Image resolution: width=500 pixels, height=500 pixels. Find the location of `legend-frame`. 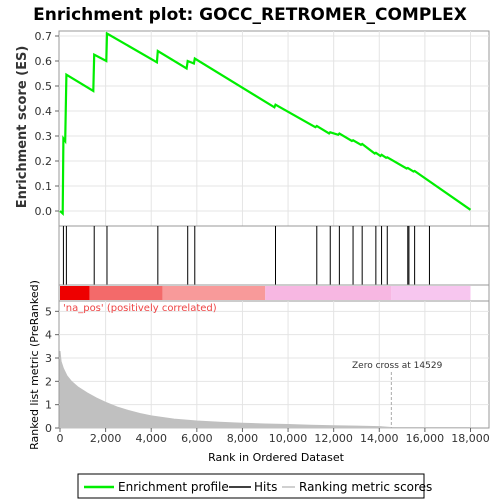

legend-frame is located at coordinates (251, 486).